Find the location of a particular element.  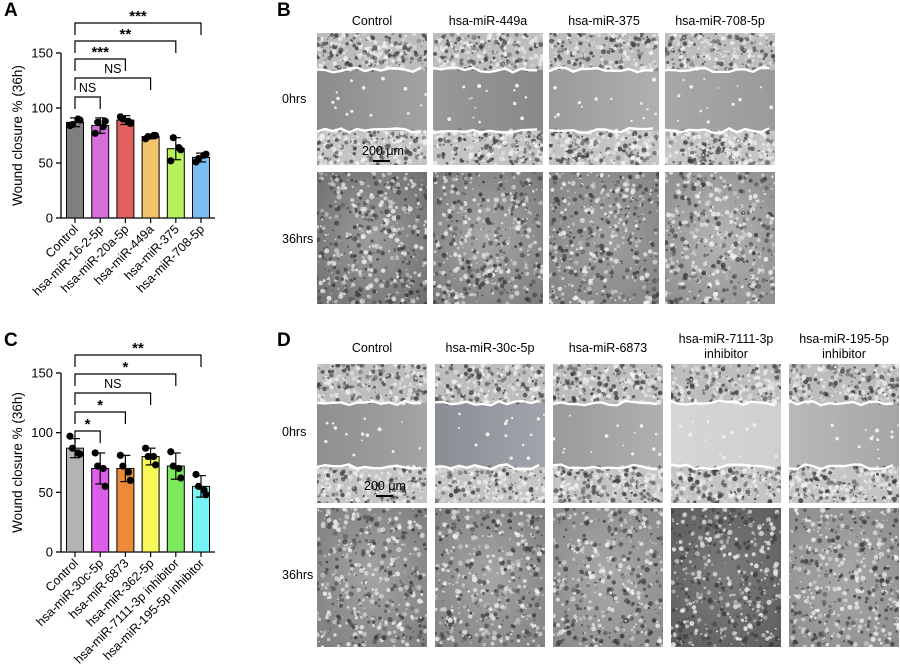

column-label-line: hsa-miR-7111-3p is located at coordinates (726, 339).